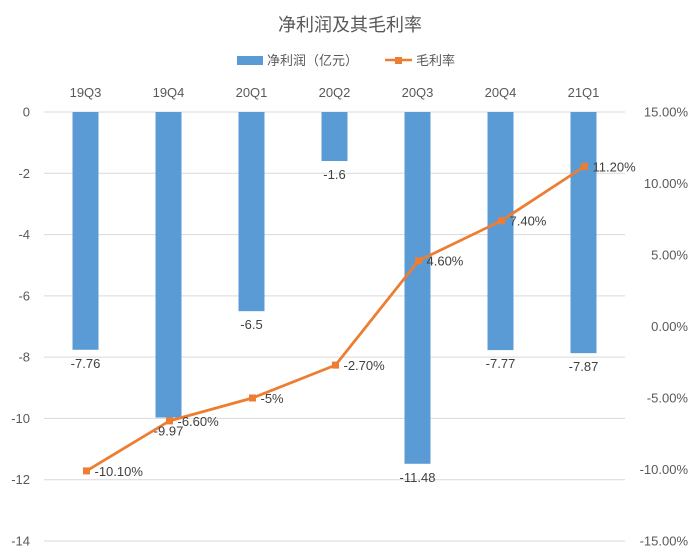  What do you see at coordinates (418, 477) in the screenshot?
I see `bar-data-label: -11.48` at bounding box center [418, 477].